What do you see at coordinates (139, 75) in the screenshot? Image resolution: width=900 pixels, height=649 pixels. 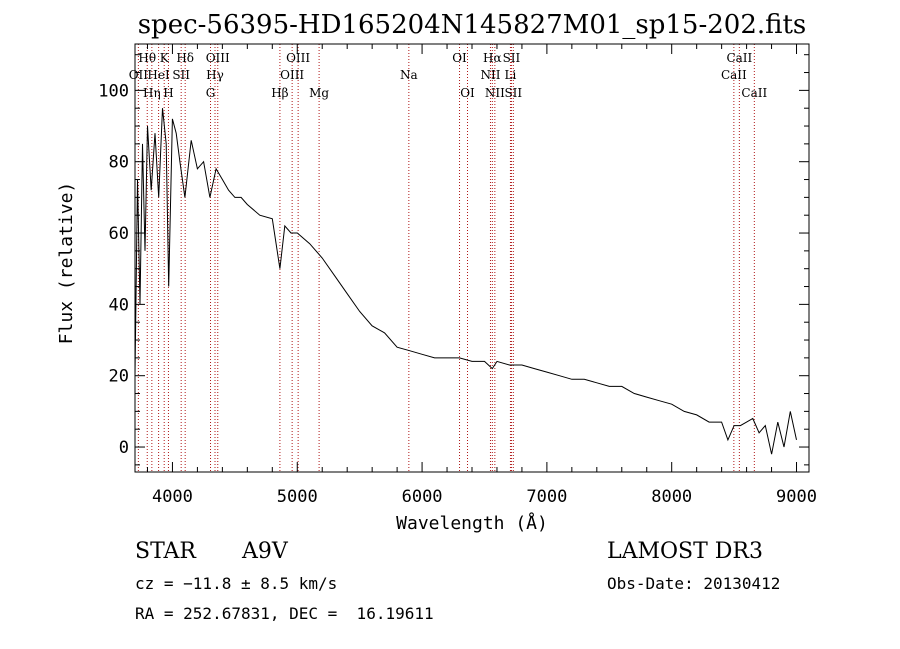 I see `line-label-1: OII` at bounding box center [139, 75].